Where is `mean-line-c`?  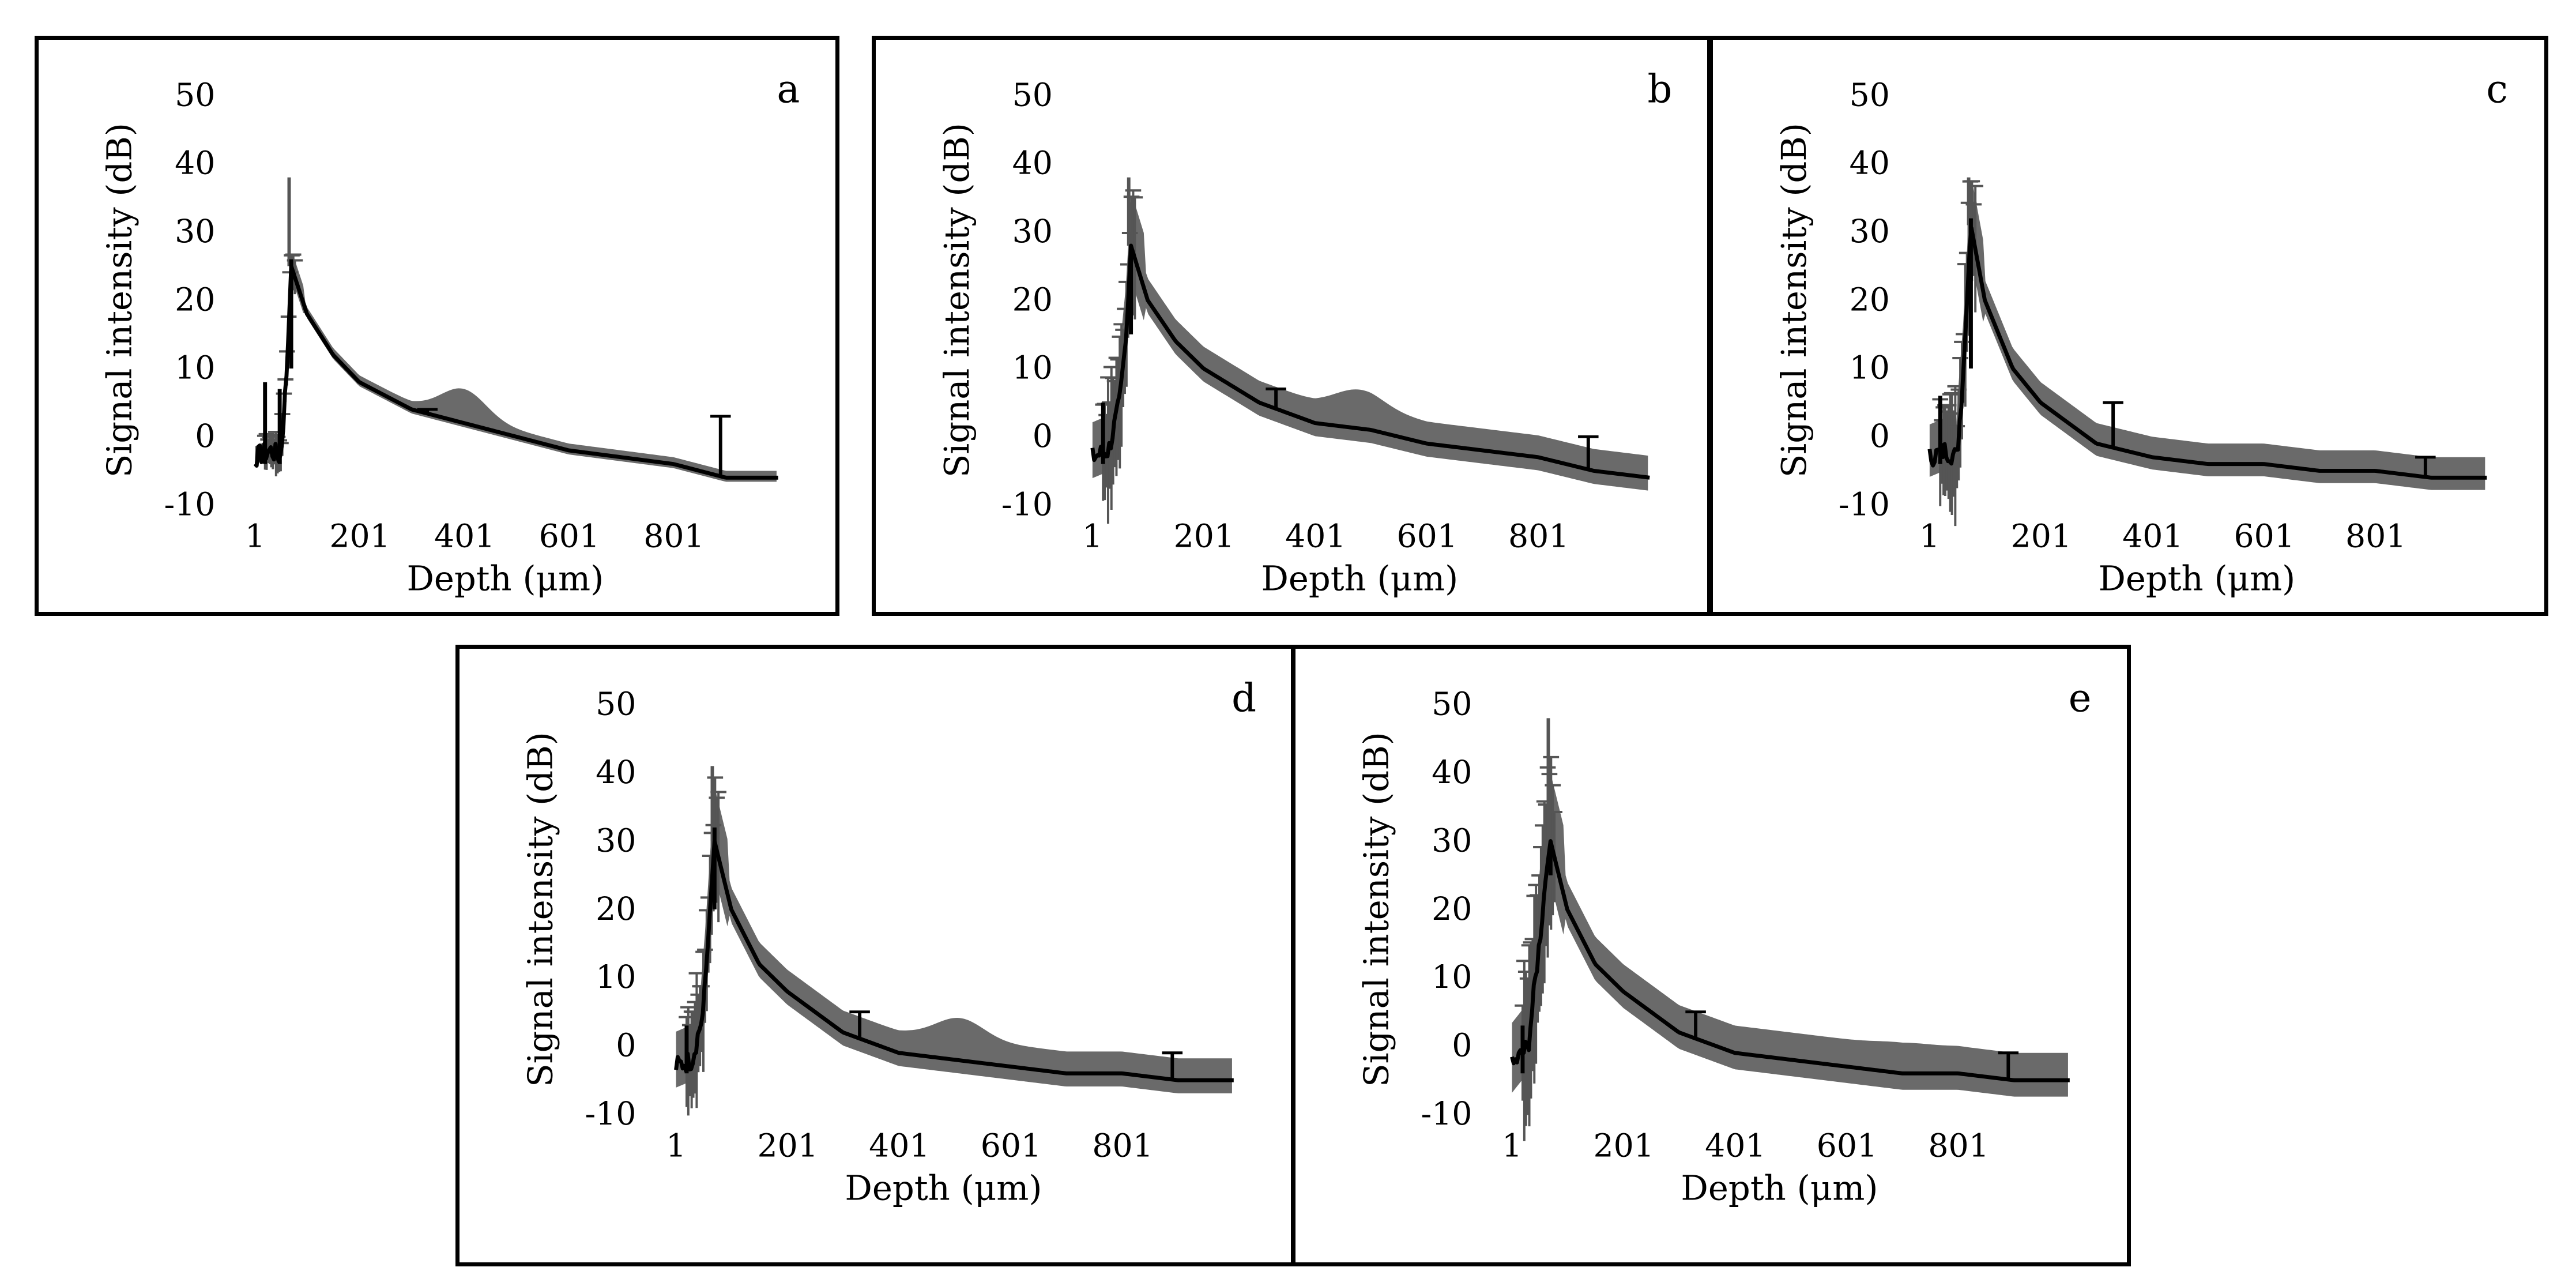
mean-line-c is located at coordinates (2207, 353).